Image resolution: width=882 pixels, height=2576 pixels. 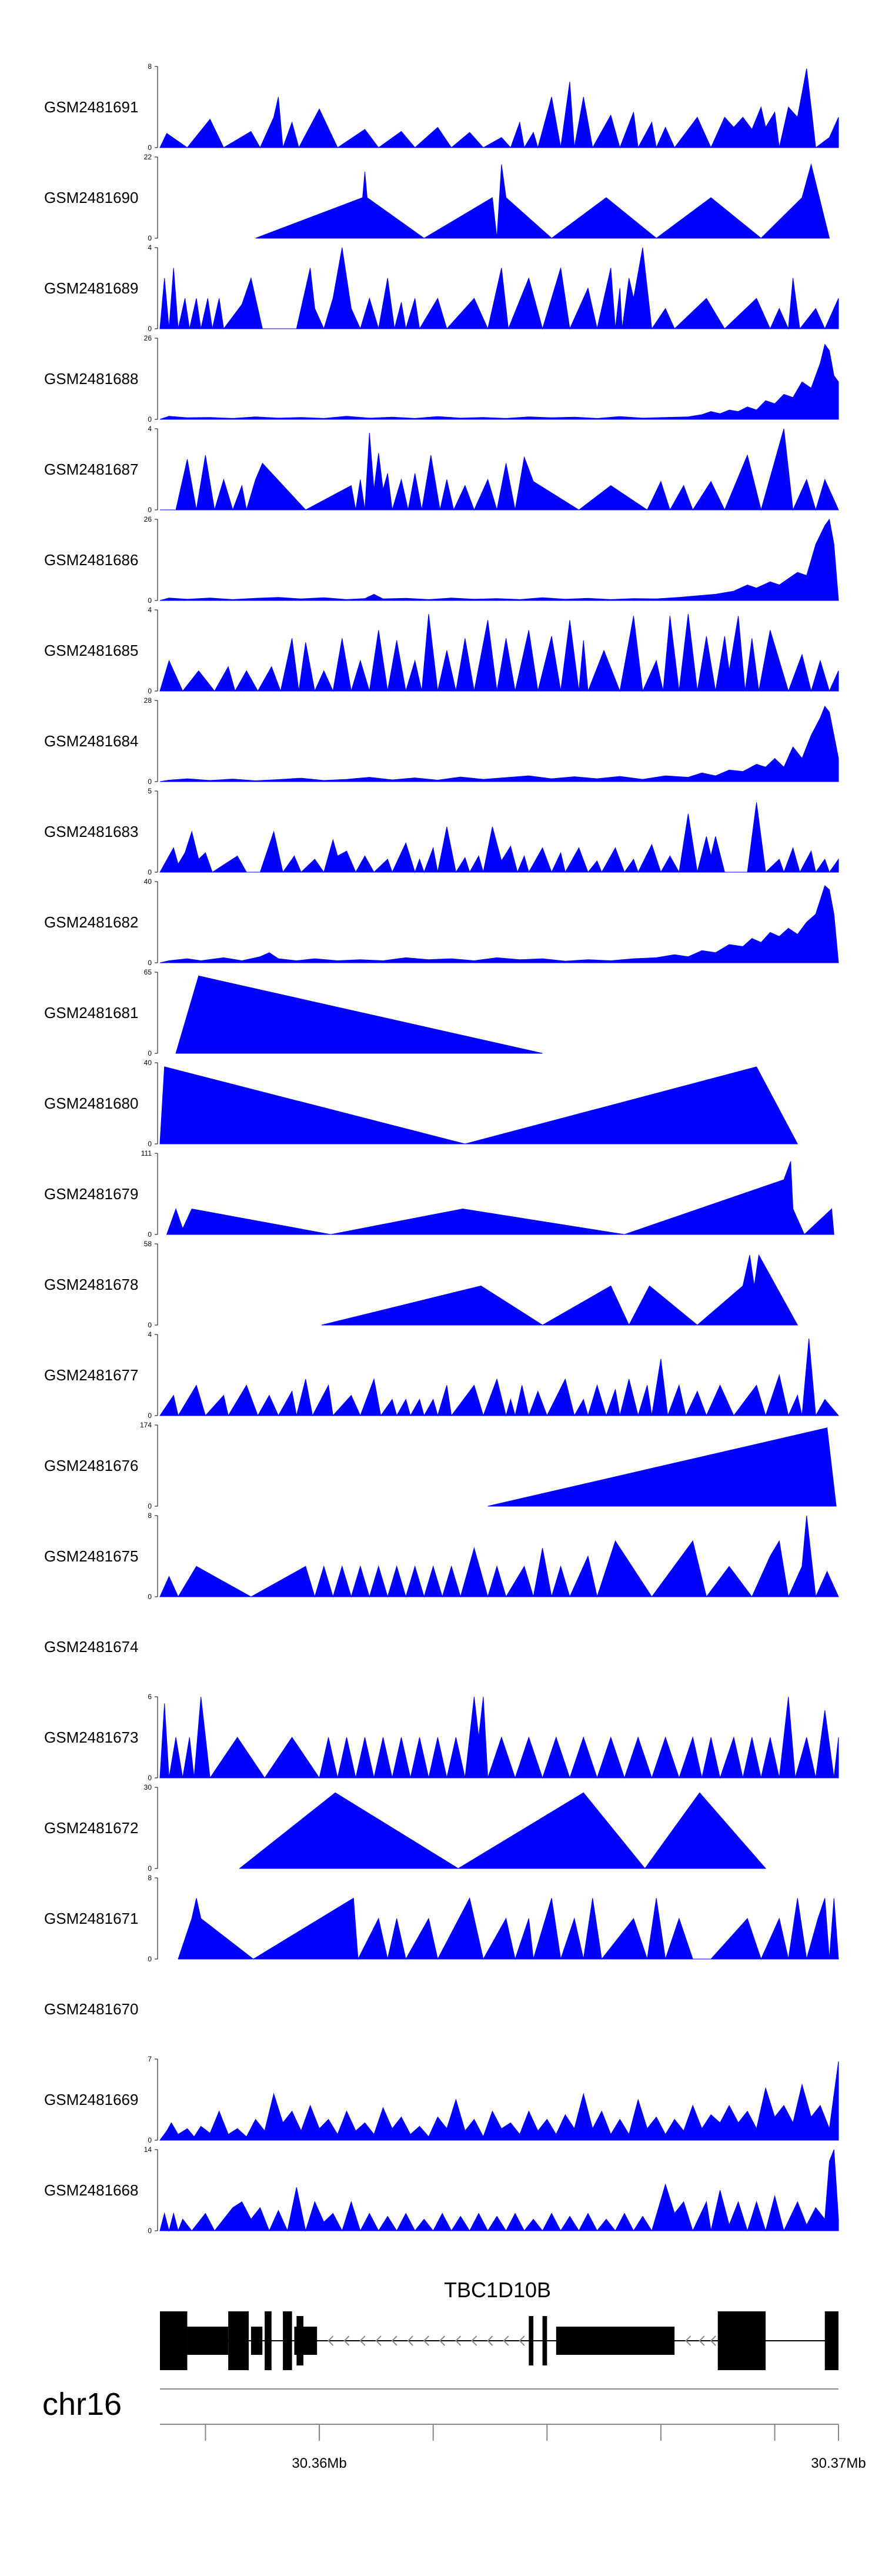 I want to click on track-label: GSM2481672, so click(x=91, y=1828).